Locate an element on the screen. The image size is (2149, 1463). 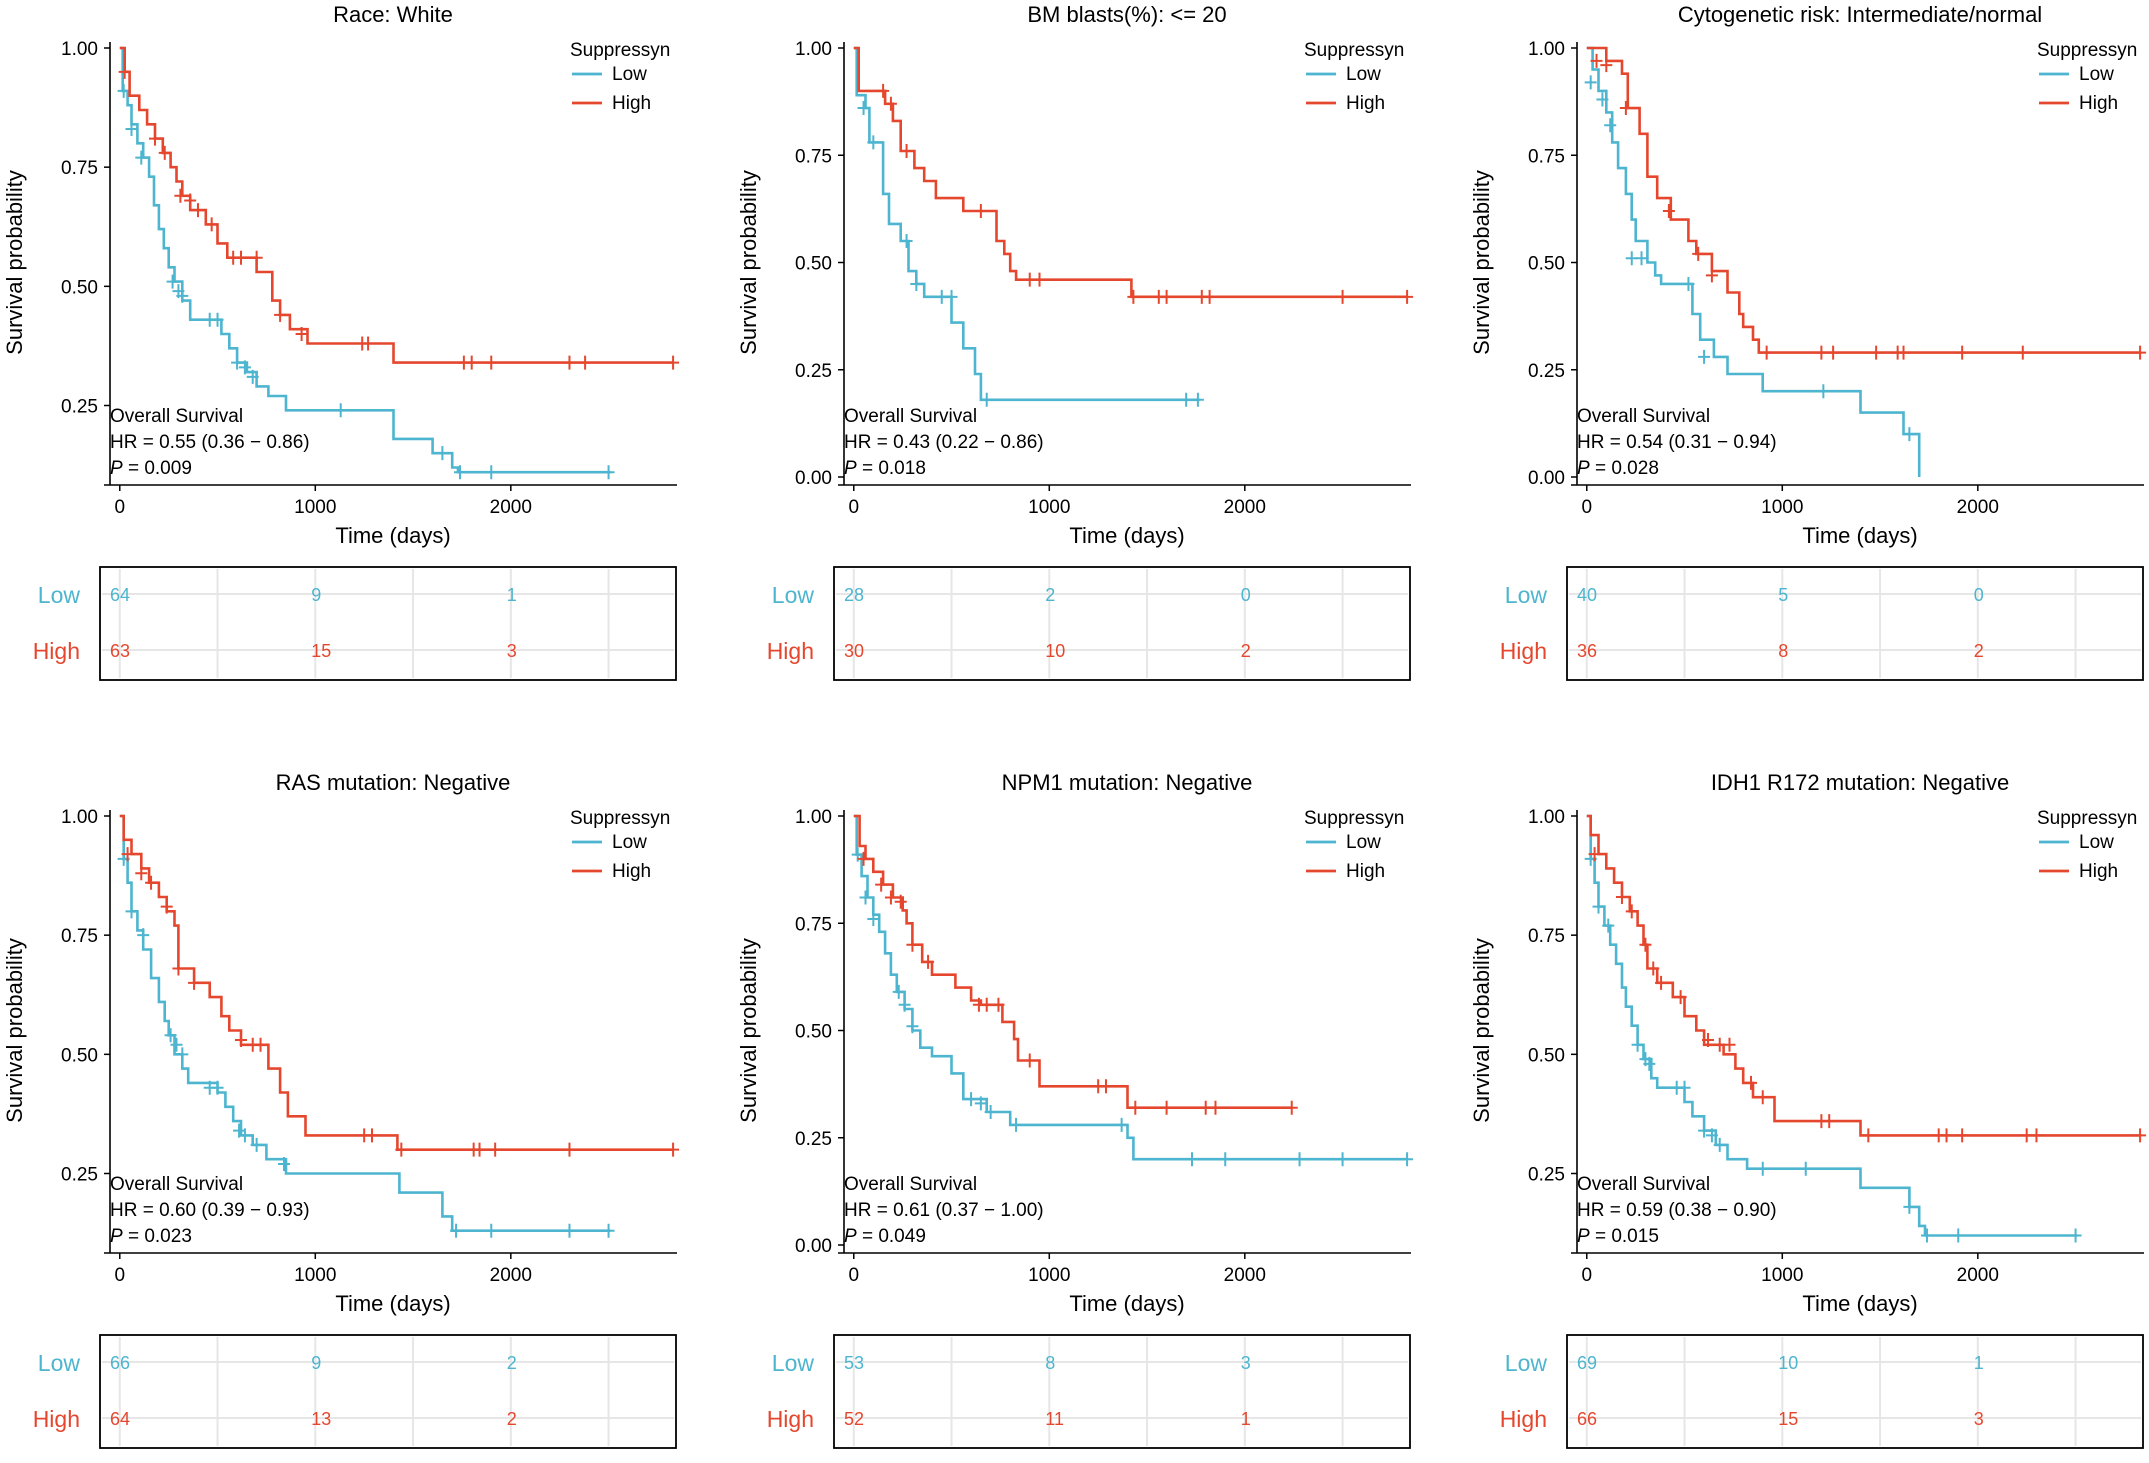
annotation-p-number: = 0.023 is located at coordinates (157, 1236).